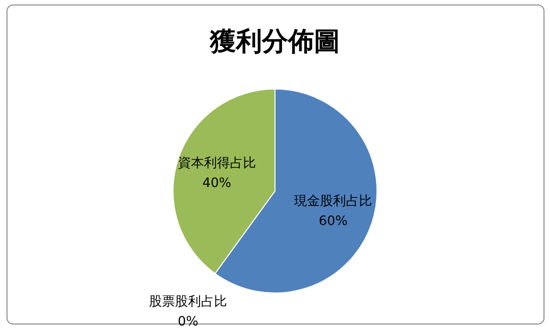 The image size is (550, 333). I want to click on text: 0%, so click(188, 322).